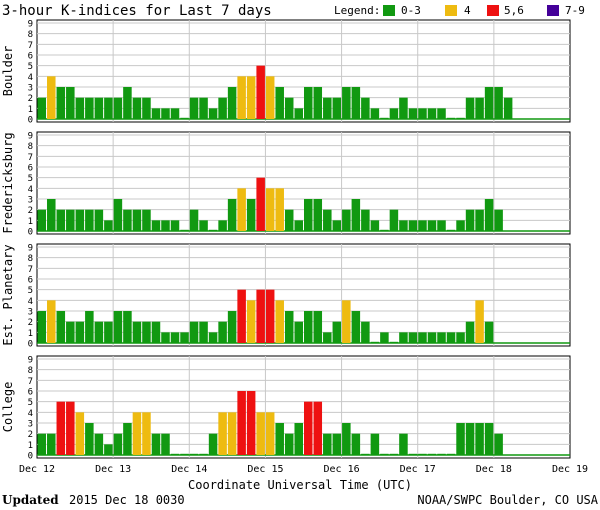 Image resolution: width=600 pixels, height=510 pixels. I want to click on x-axis-label: Coordinate Universal Time (UTC), so click(300, 485).